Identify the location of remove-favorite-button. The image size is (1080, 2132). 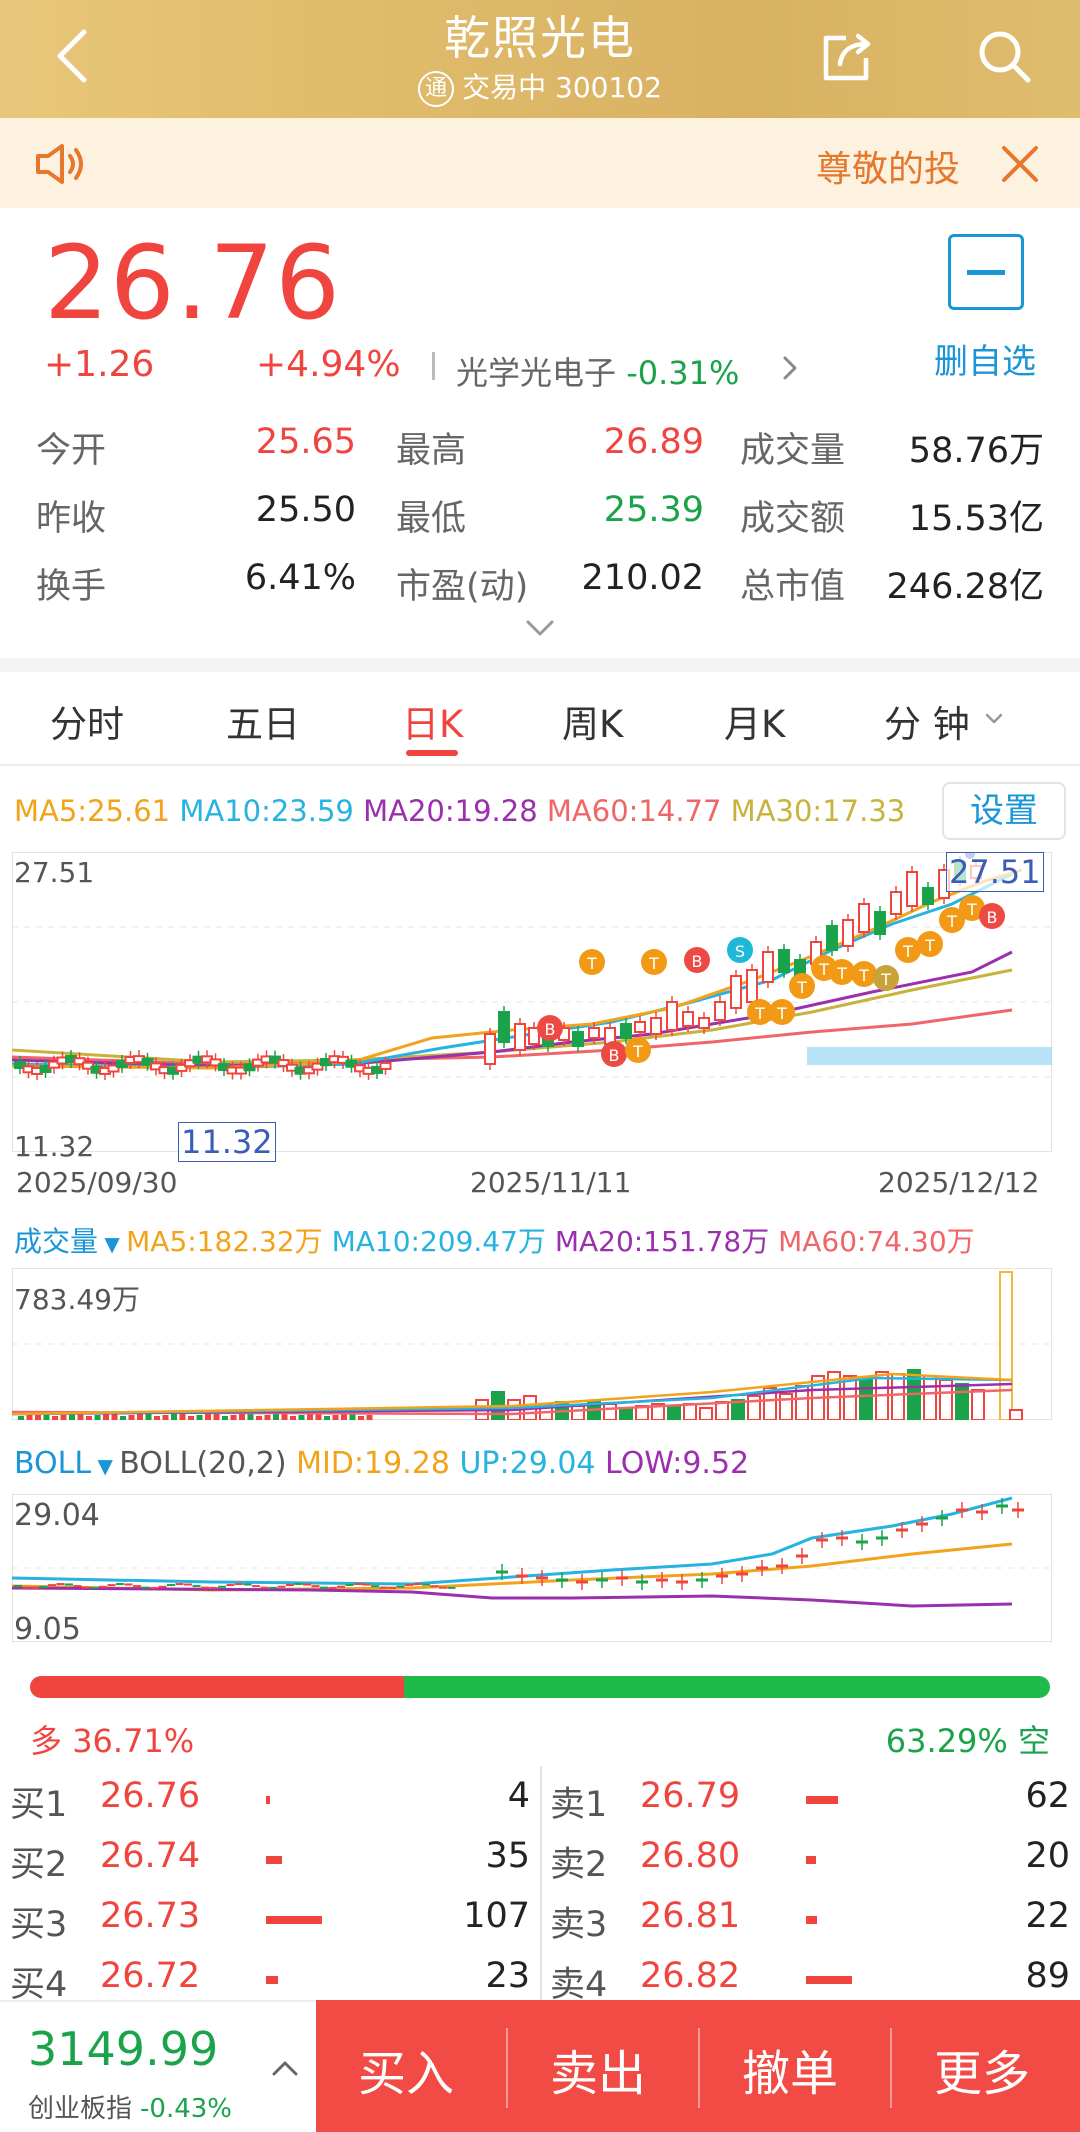
(986, 272).